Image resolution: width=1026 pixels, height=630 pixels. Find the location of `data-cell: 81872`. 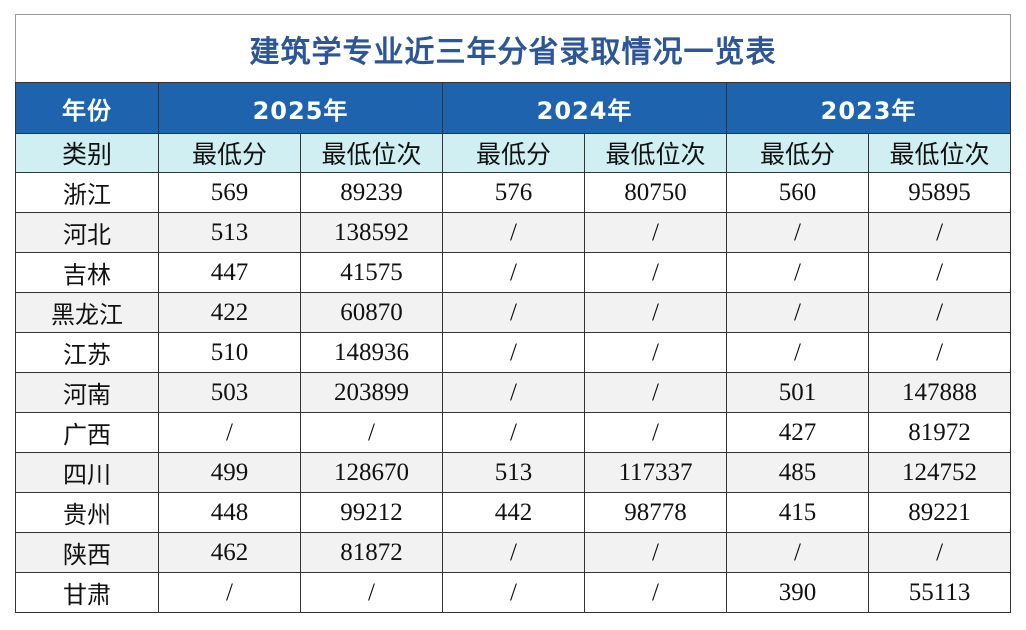

data-cell: 81872 is located at coordinates (371, 552).